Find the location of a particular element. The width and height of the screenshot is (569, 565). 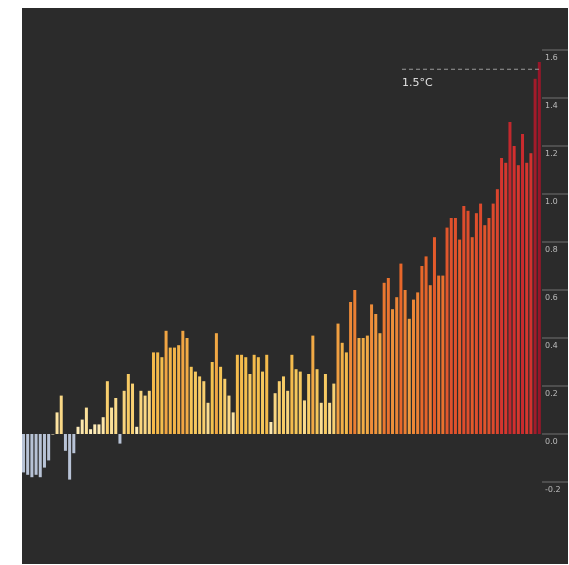

y-axis: -0.2 0.0 0.2 0.4 0.6 0.8 1.0 1.2 1.4 1.6 is located at coordinates (555, 271).